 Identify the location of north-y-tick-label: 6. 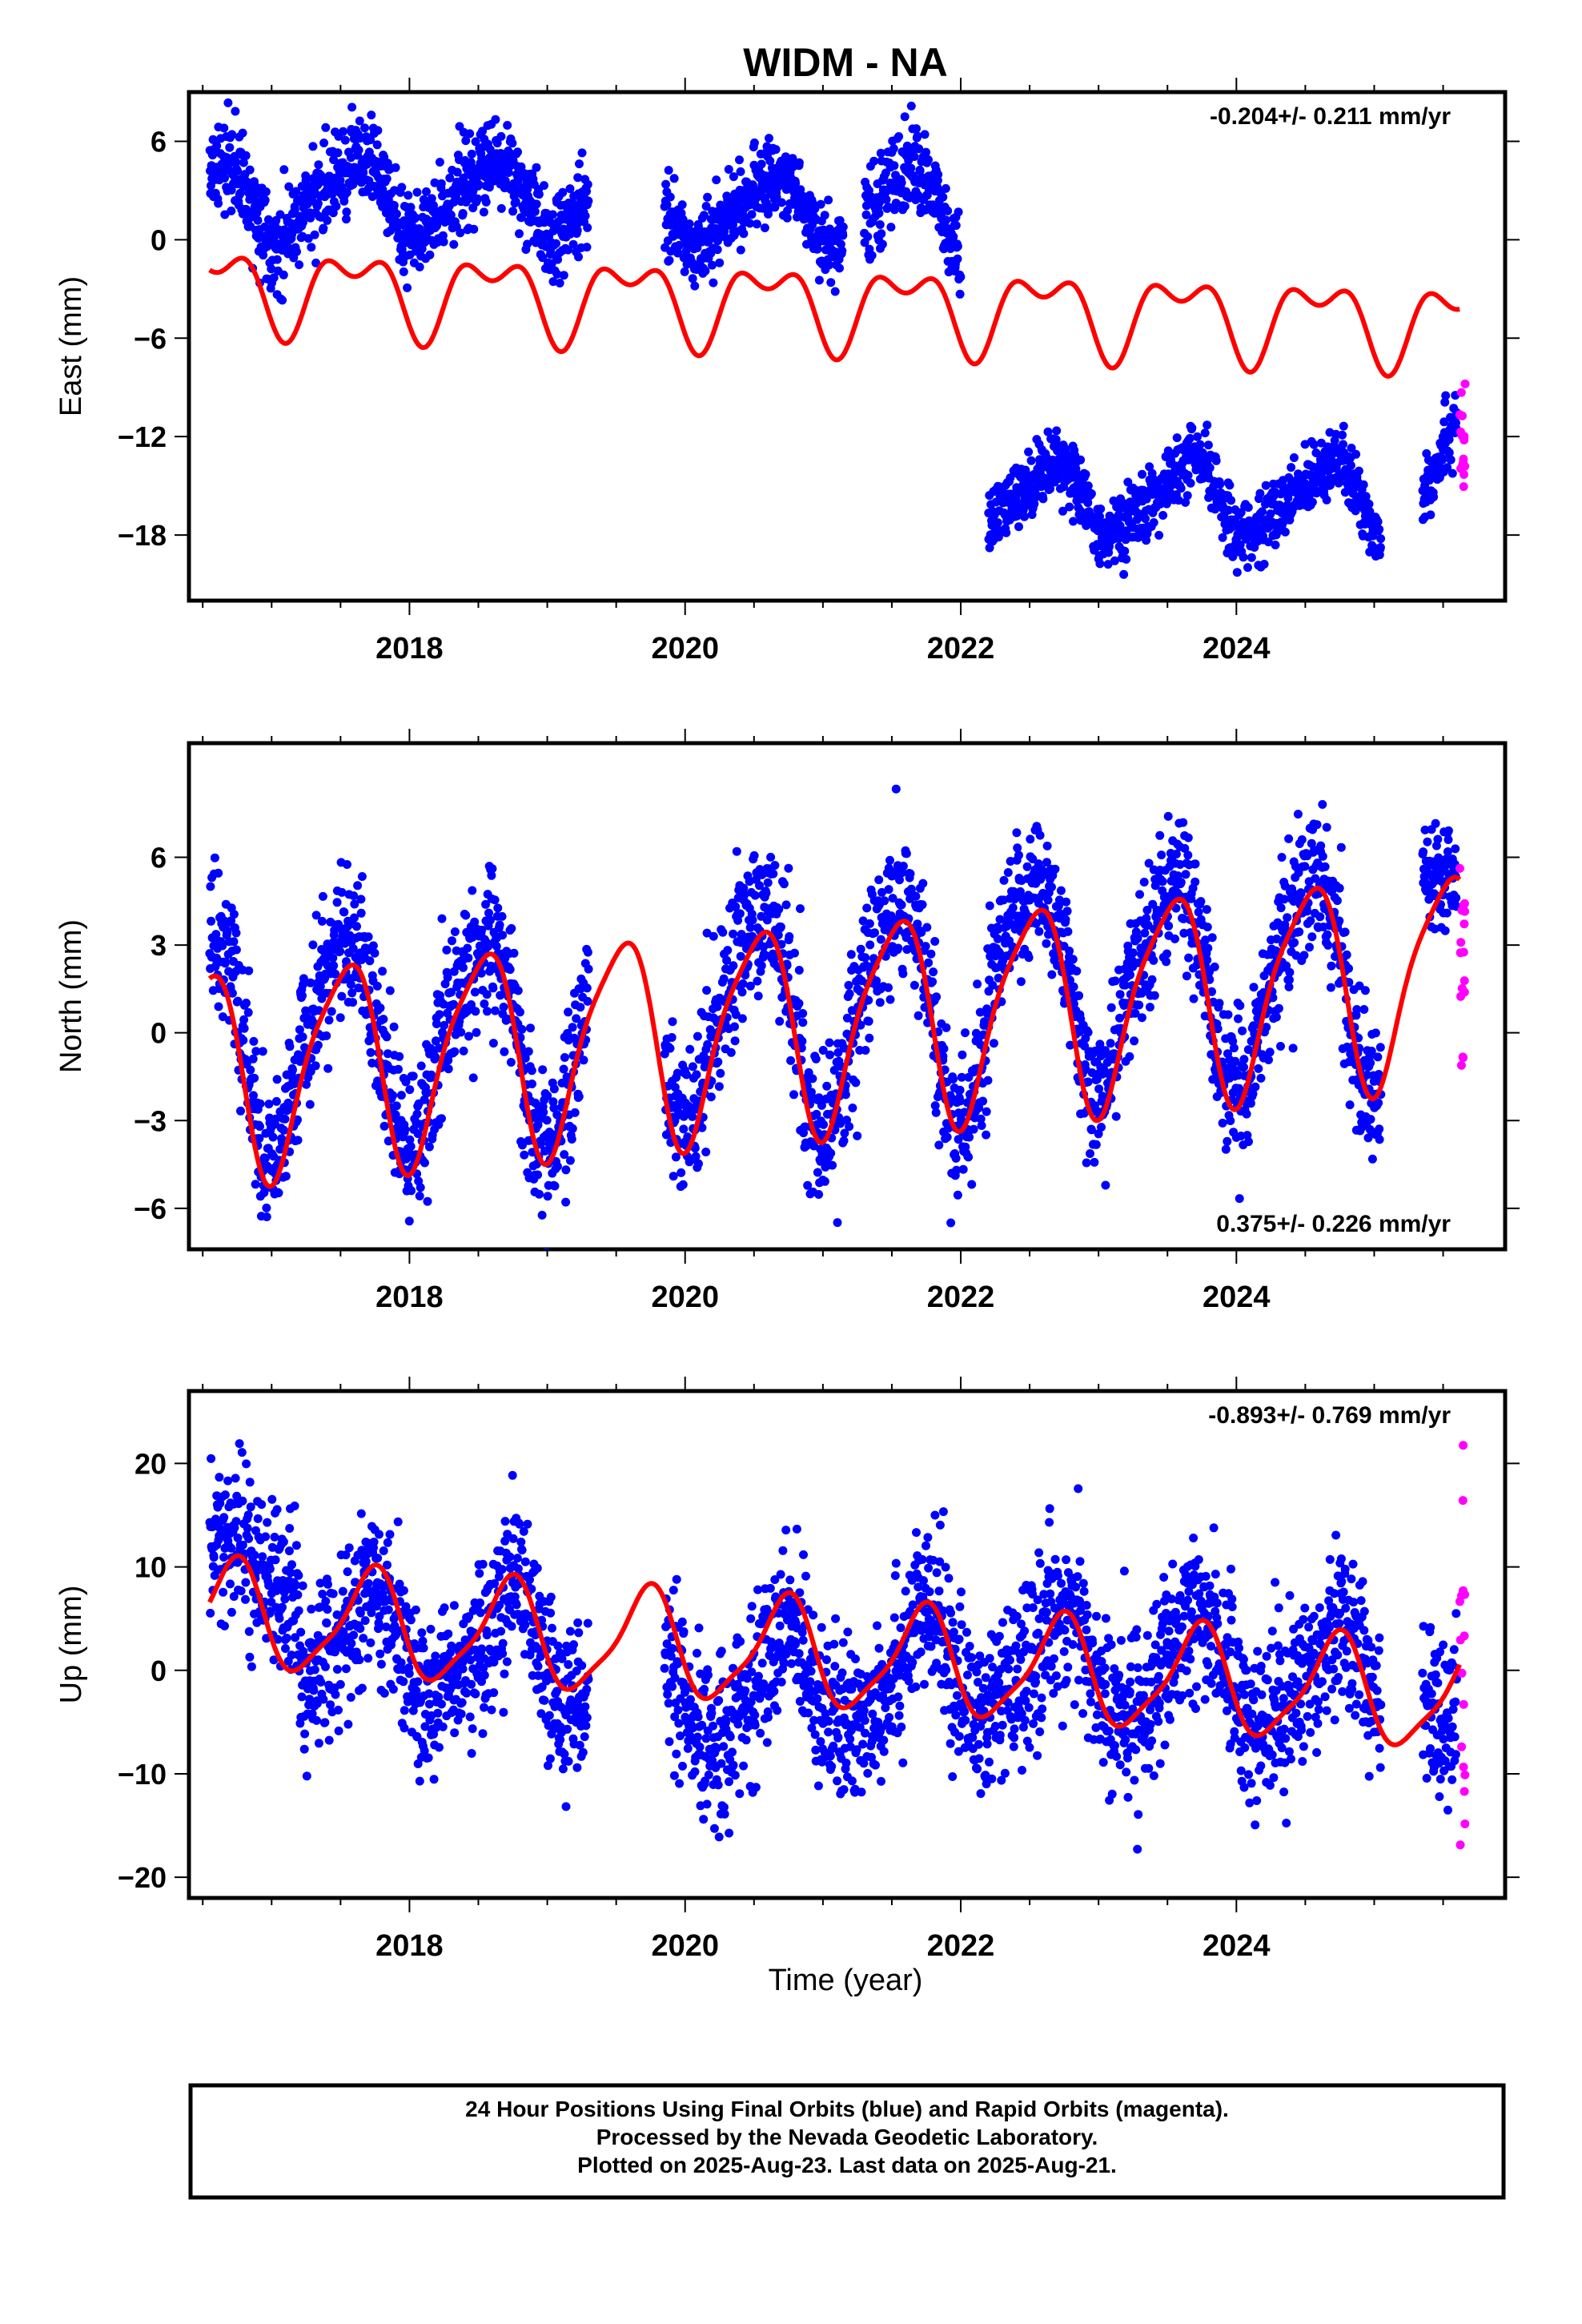
(159, 857).